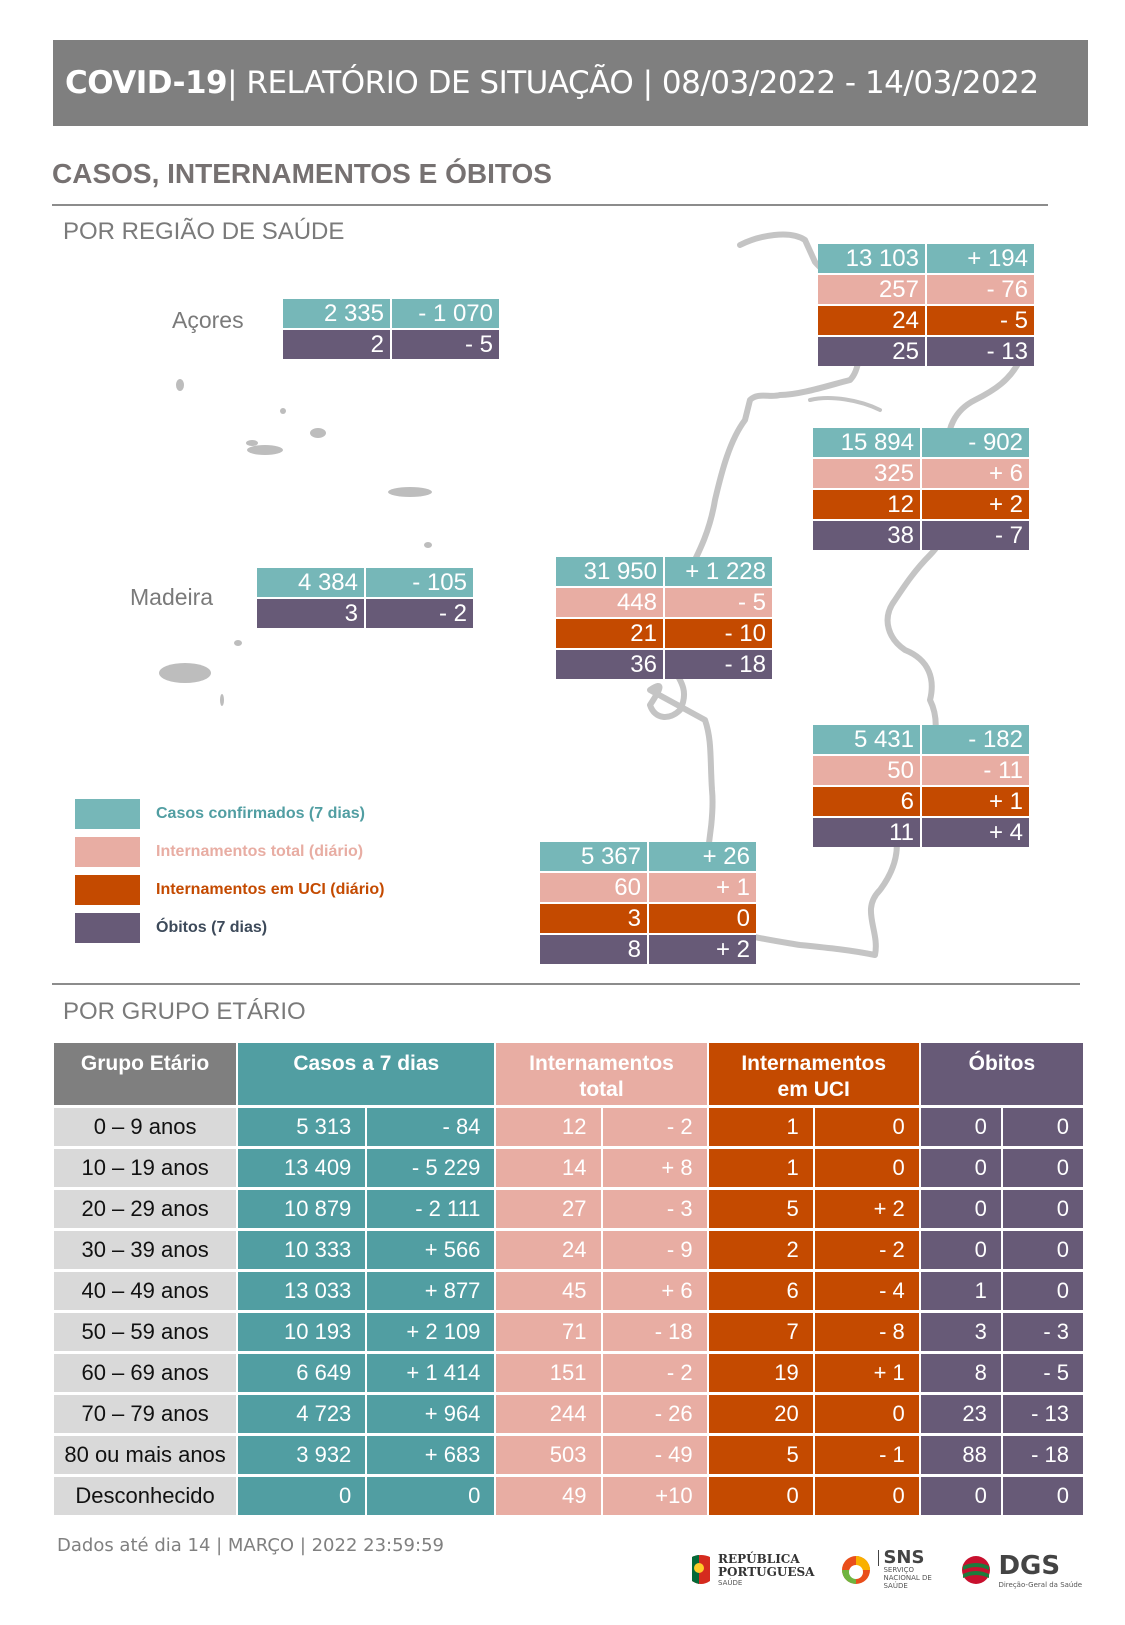  Describe the element at coordinates (654, 1496) in the screenshot. I see `hosp-total-delta-cell: +10` at that location.